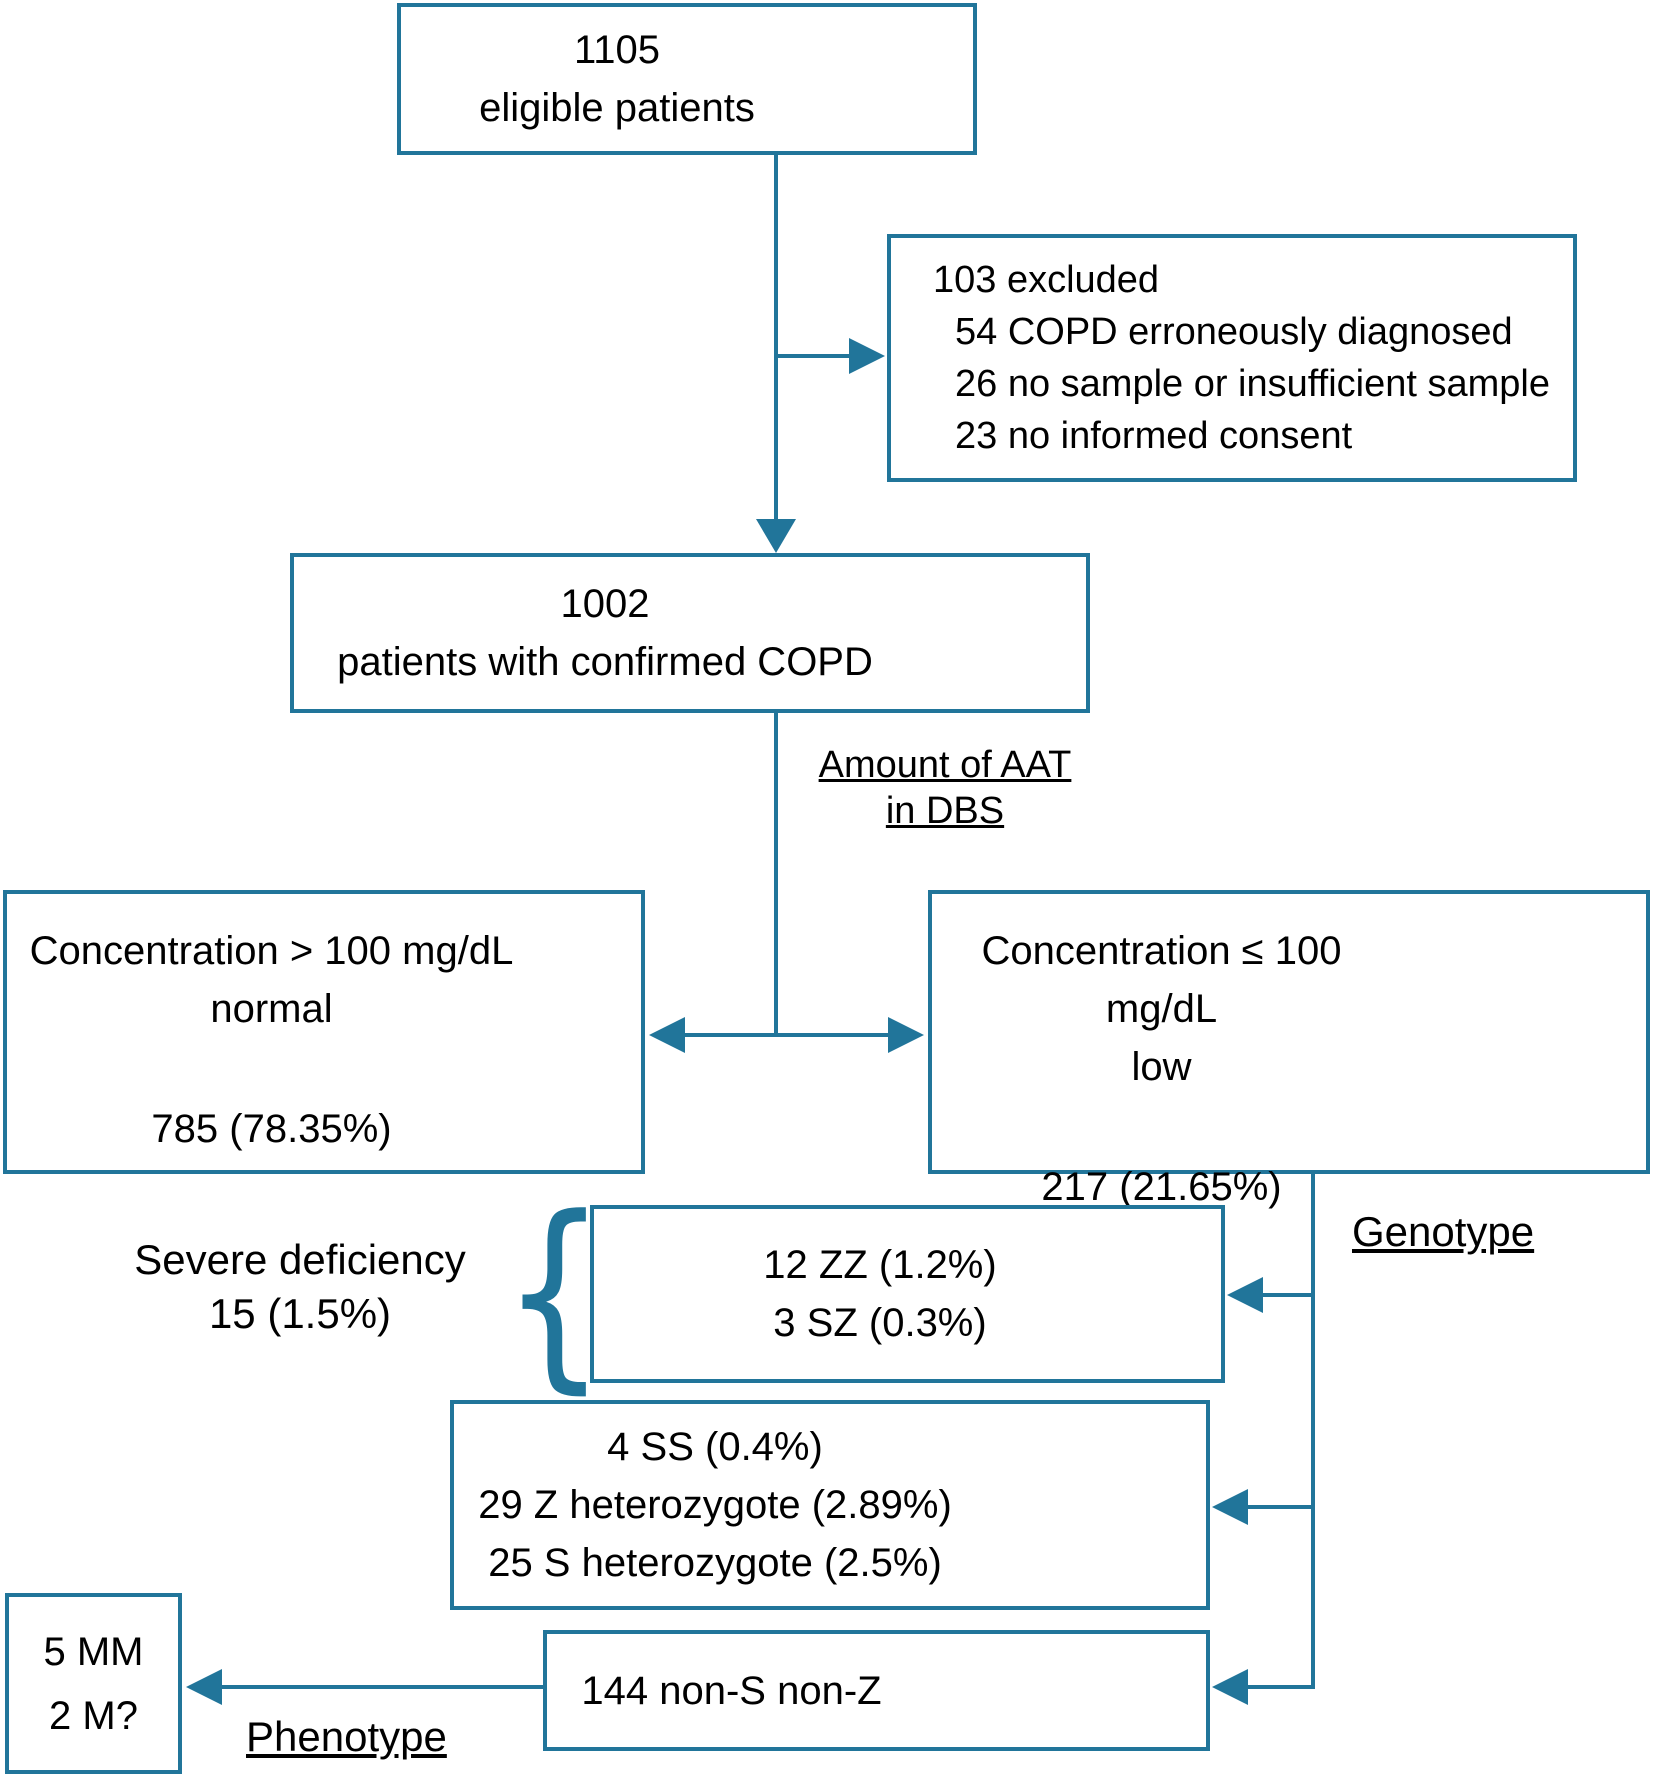 This screenshot has width=1656, height=1778. I want to click on connector-confirmed-to-split, so click(776, 875).